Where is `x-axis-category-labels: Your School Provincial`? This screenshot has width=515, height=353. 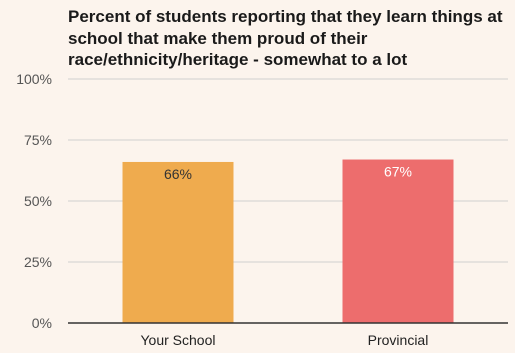
x-axis-category-labels: Your School Provincial is located at coordinates (285, 340).